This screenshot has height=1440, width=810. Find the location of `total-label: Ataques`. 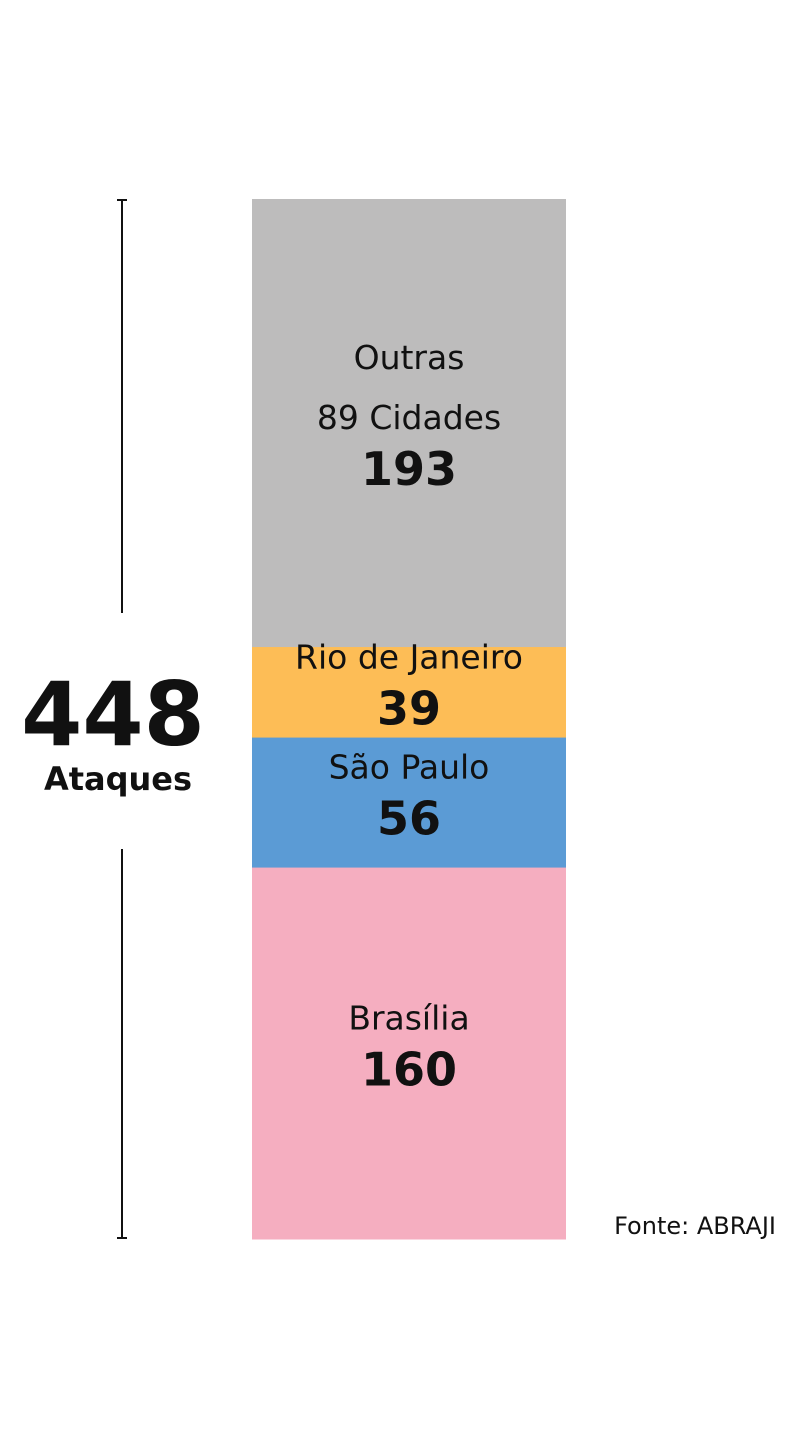

total-label: Ataques is located at coordinates (118, 779).